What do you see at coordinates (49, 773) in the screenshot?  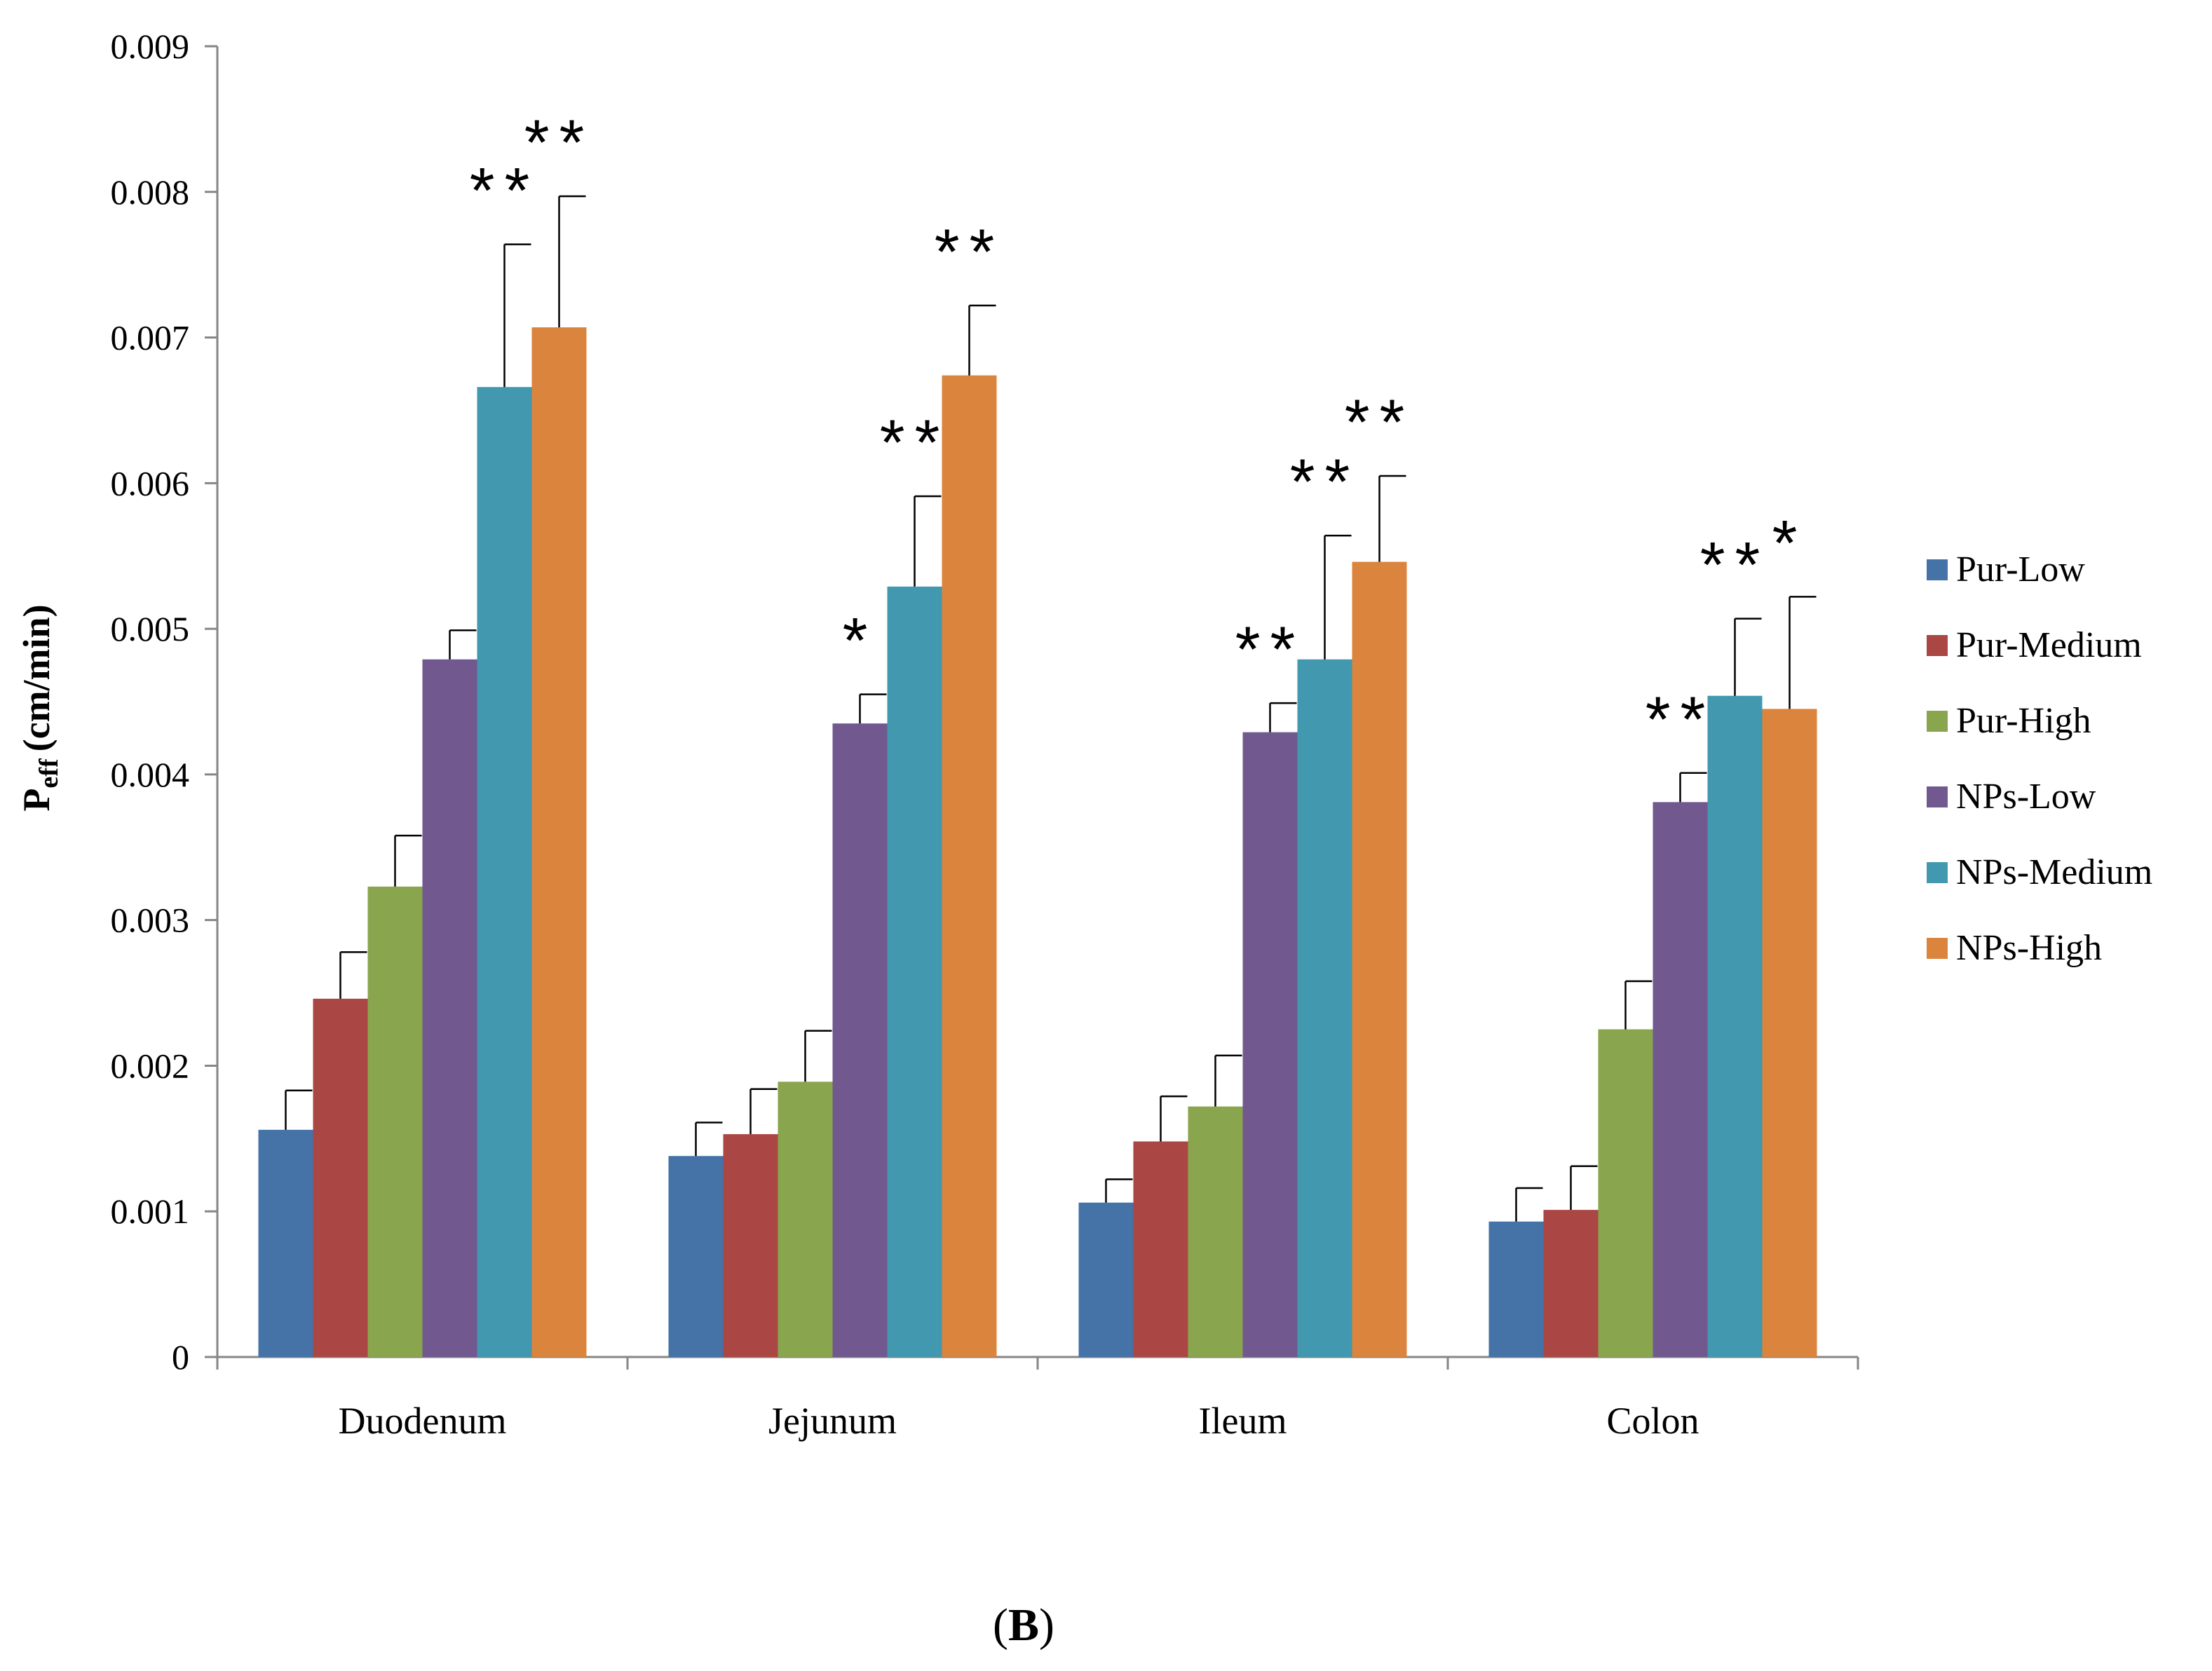 I see `y-axis-label-subscript: eff` at bounding box center [49, 773].